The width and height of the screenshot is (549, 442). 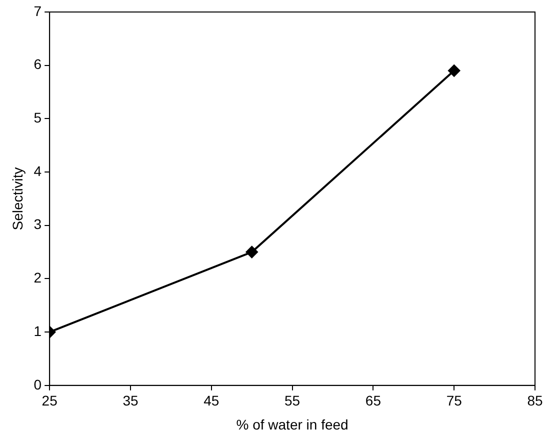 I want to click on y-tick-label: 4, so click(x=38, y=170).